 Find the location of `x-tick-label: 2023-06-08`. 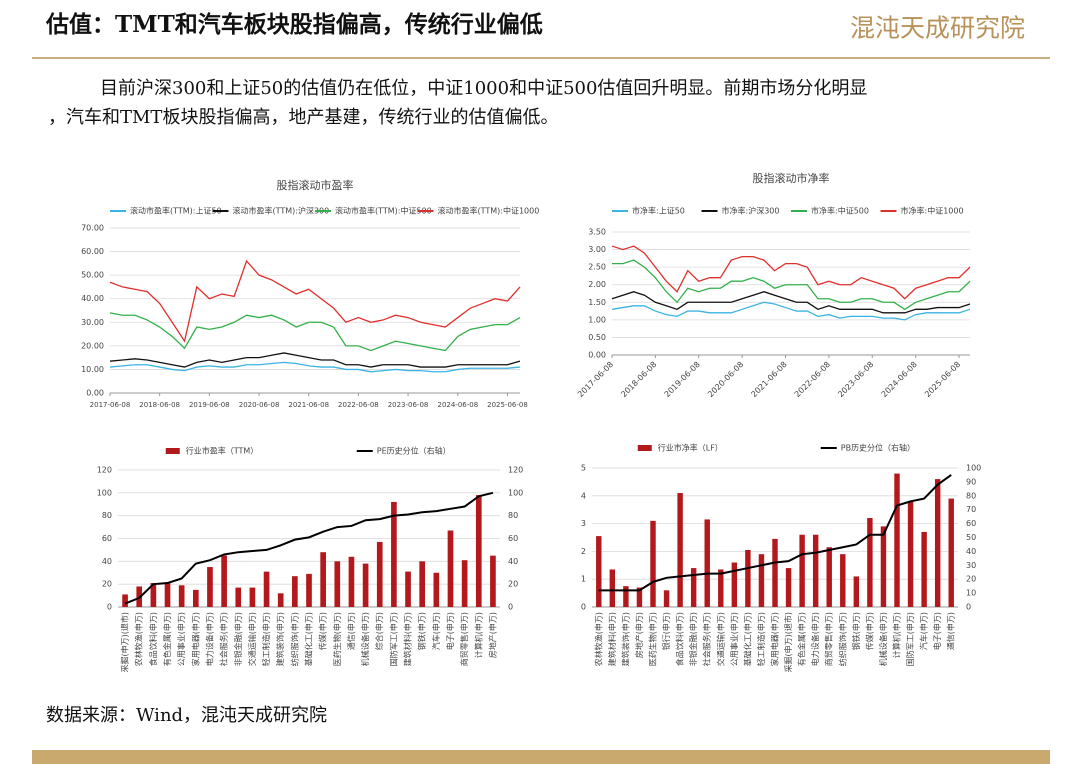

x-tick-label: 2023-06-08 is located at coordinates (408, 405).